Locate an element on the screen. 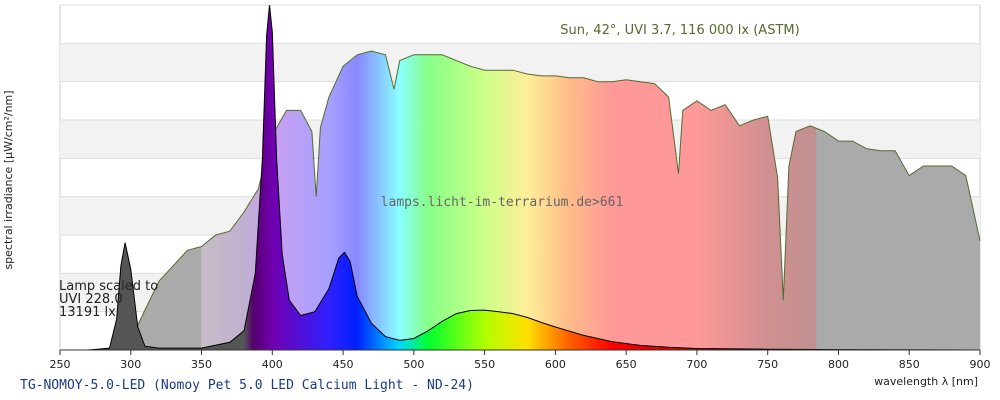 The image size is (1000, 400). x-tick-label: 300 is located at coordinates (130, 364).